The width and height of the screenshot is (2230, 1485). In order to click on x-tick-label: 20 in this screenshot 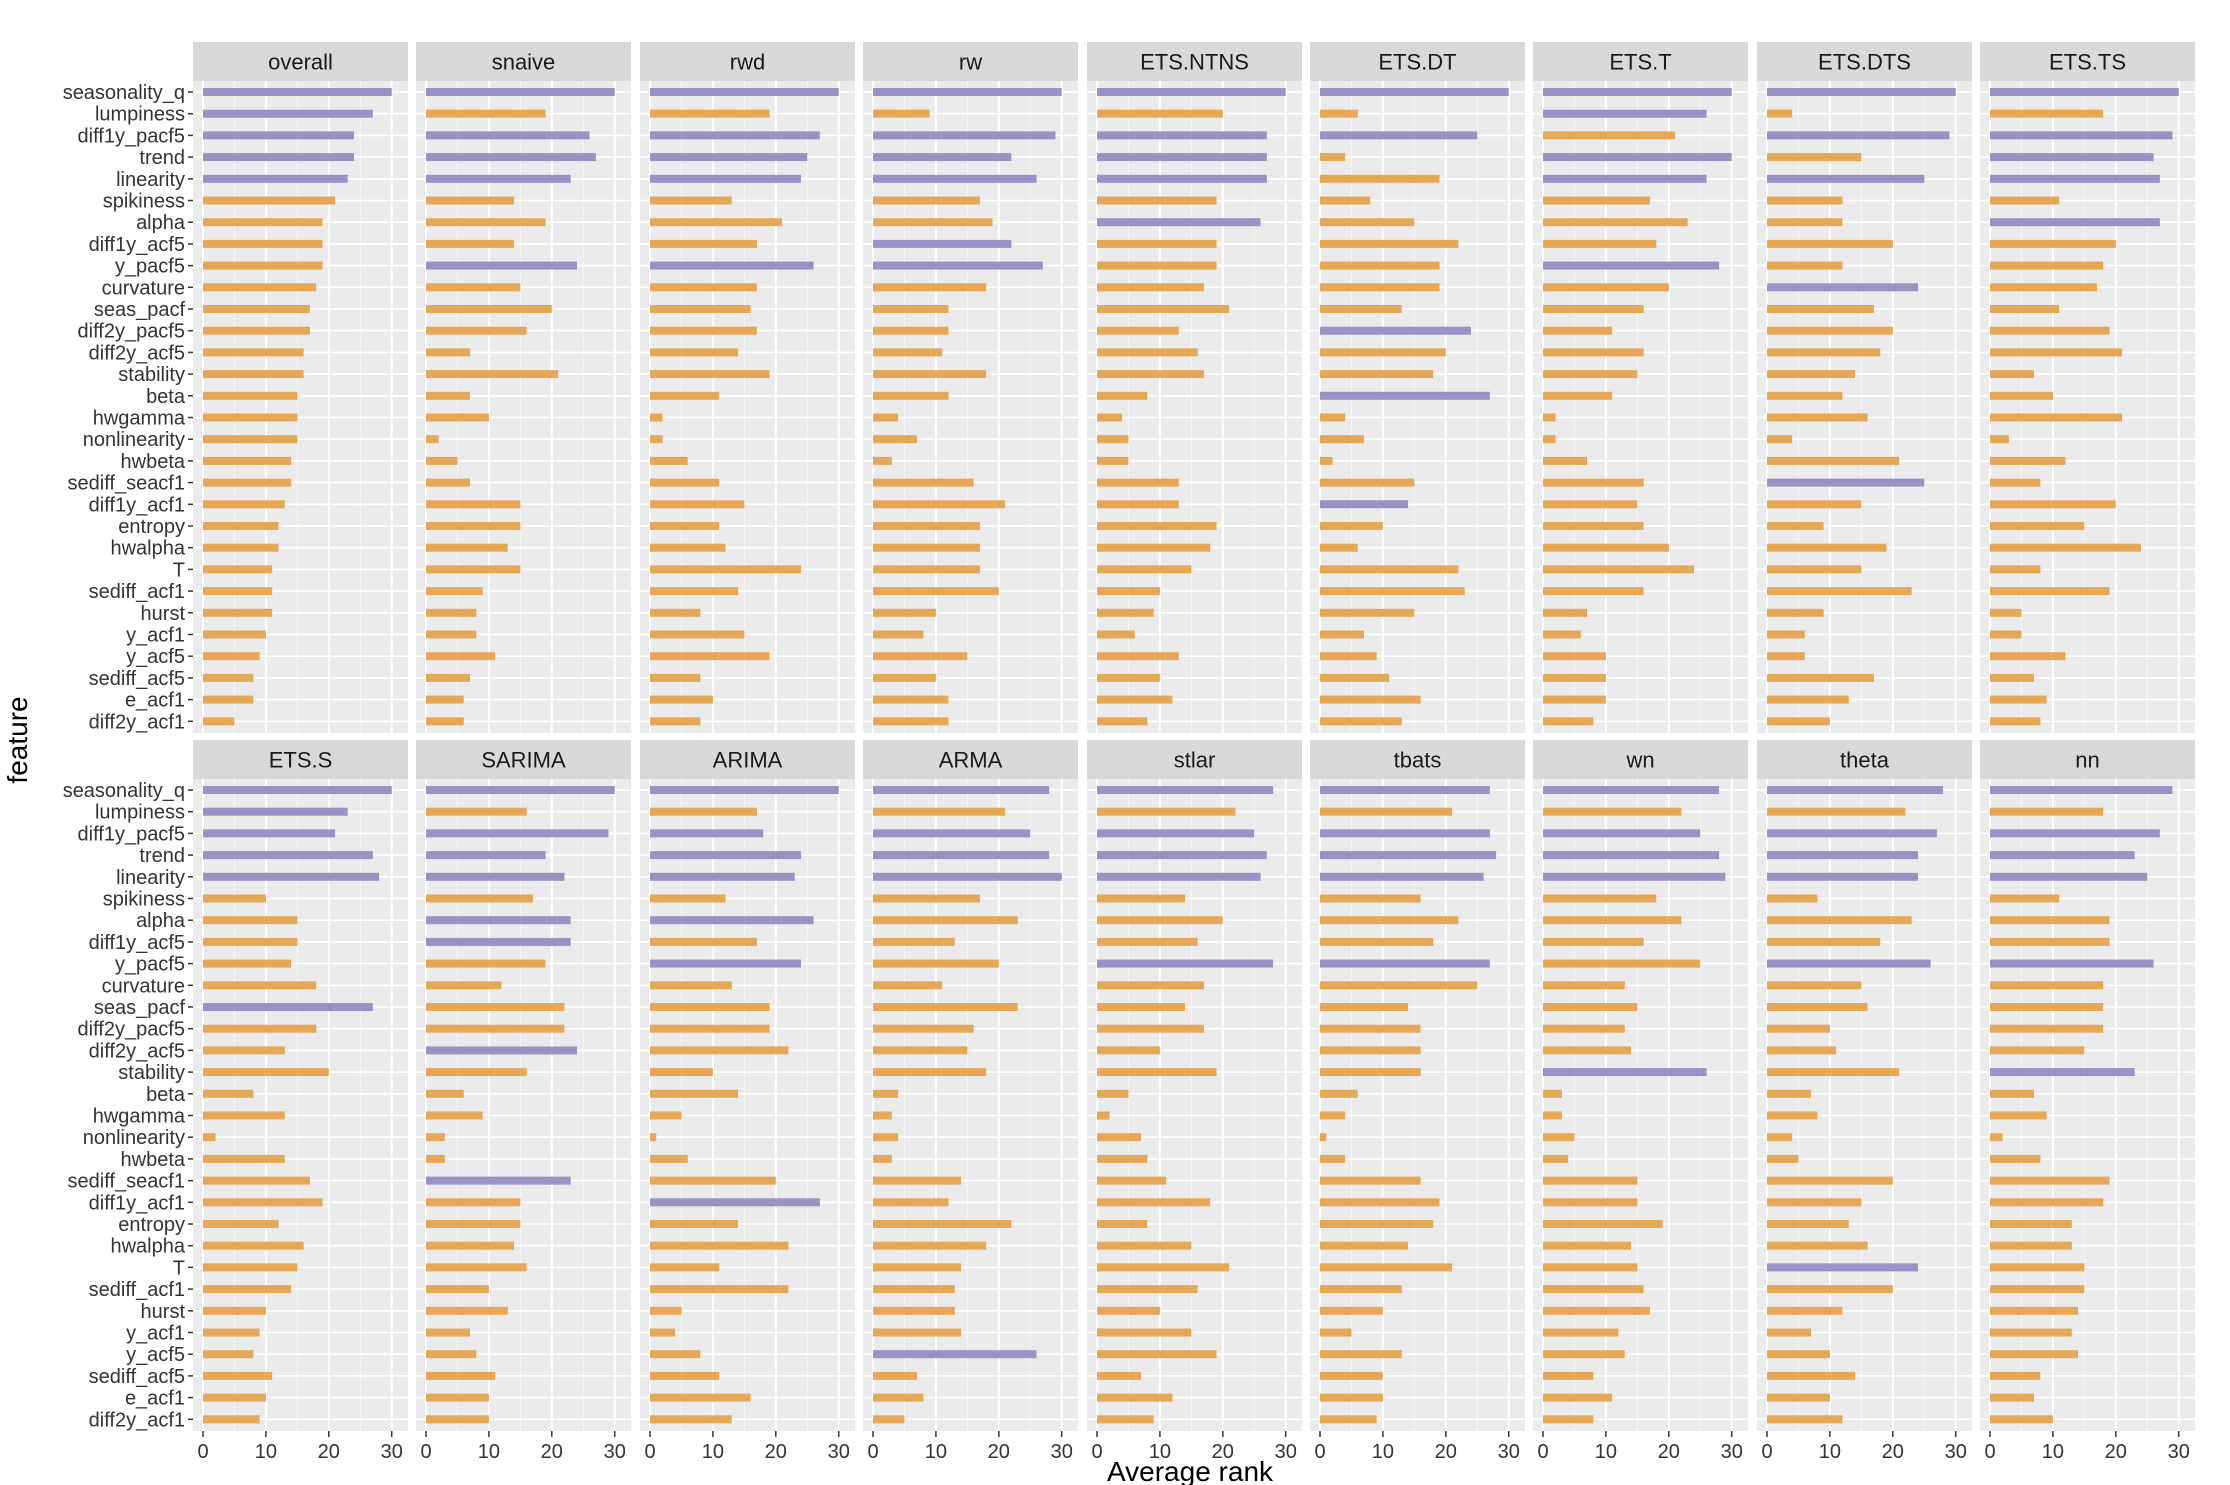, I will do `click(1223, 1452)`.